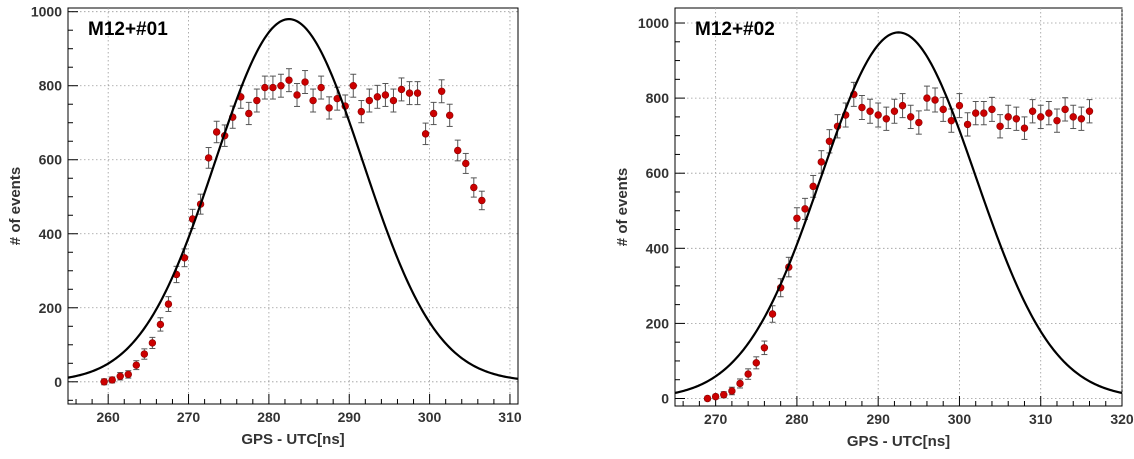 The image size is (1134, 459). Describe the element at coordinates (658, 248) in the screenshot. I see `y-tick-label: 400` at that location.